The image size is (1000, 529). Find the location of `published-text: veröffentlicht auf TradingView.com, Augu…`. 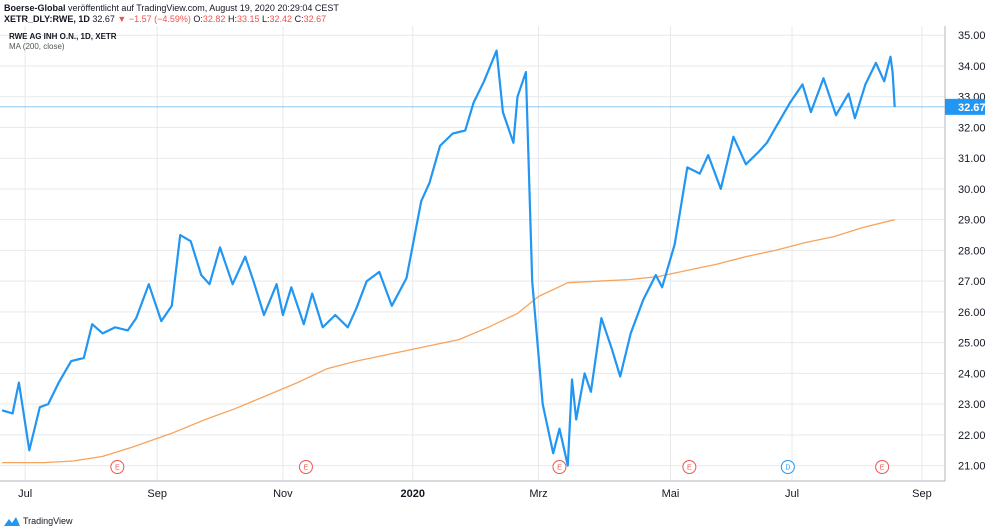

published-text: veröffentlicht auf TradingView.com, Augu… is located at coordinates (202, 8).